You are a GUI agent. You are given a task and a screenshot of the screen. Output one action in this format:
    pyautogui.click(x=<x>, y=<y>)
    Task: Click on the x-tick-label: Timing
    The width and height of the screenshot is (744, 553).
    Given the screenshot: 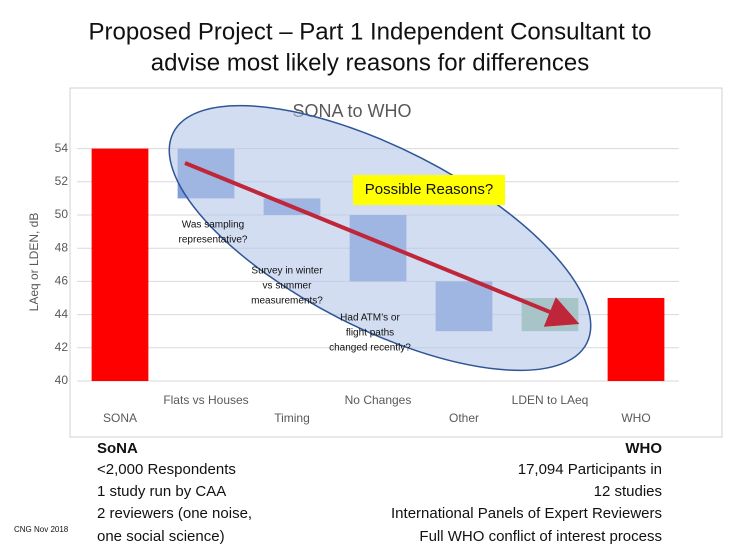 What is the action you would take?
    pyautogui.click(x=292, y=418)
    